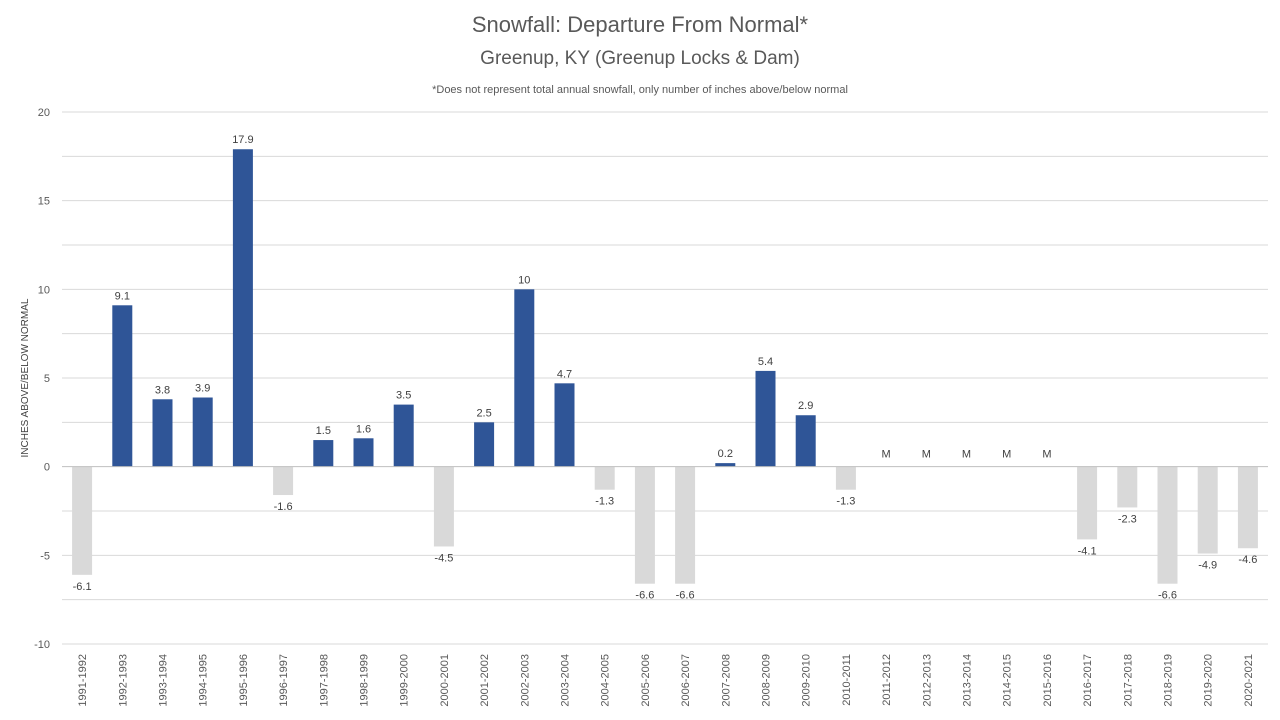 The image size is (1280, 720). What do you see at coordinates (83, 680) in the screenshot?
I see `x-tick-label: 1991-1992` at bounding box center [83, 680].